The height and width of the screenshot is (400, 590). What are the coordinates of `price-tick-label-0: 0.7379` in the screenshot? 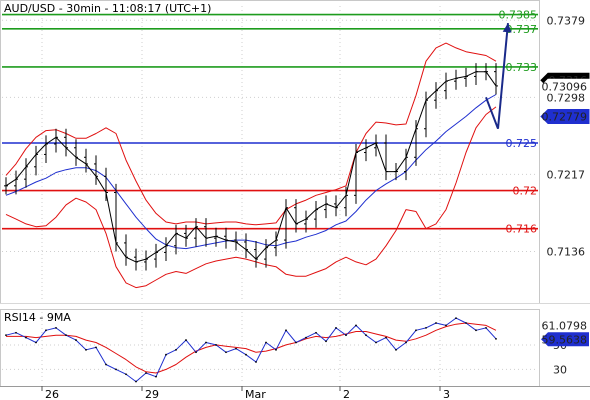 It's located at (566, 20).